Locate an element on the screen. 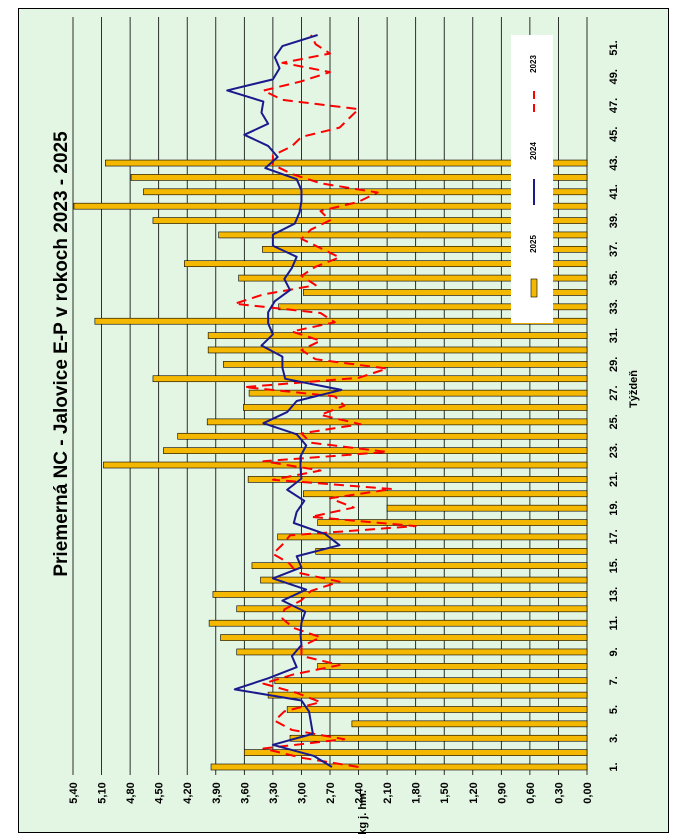 The width and height of the screenshot is (673, 838). x-tick-label: 33. is located at coordinates (614, 306).